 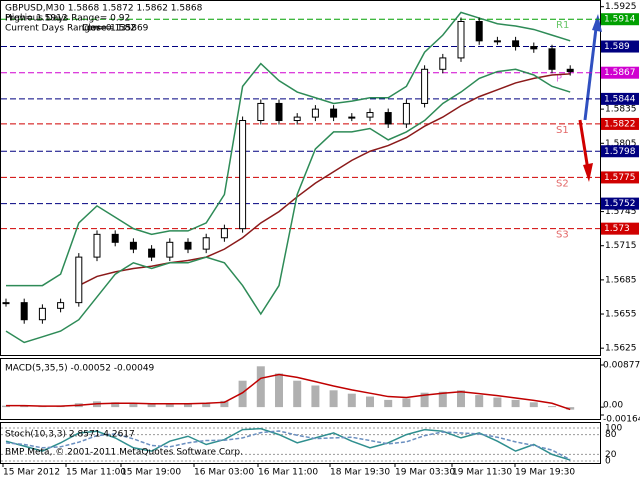 I want to click on x-tick-label: 18 Mar 19:30, so click(x=360, y=473).